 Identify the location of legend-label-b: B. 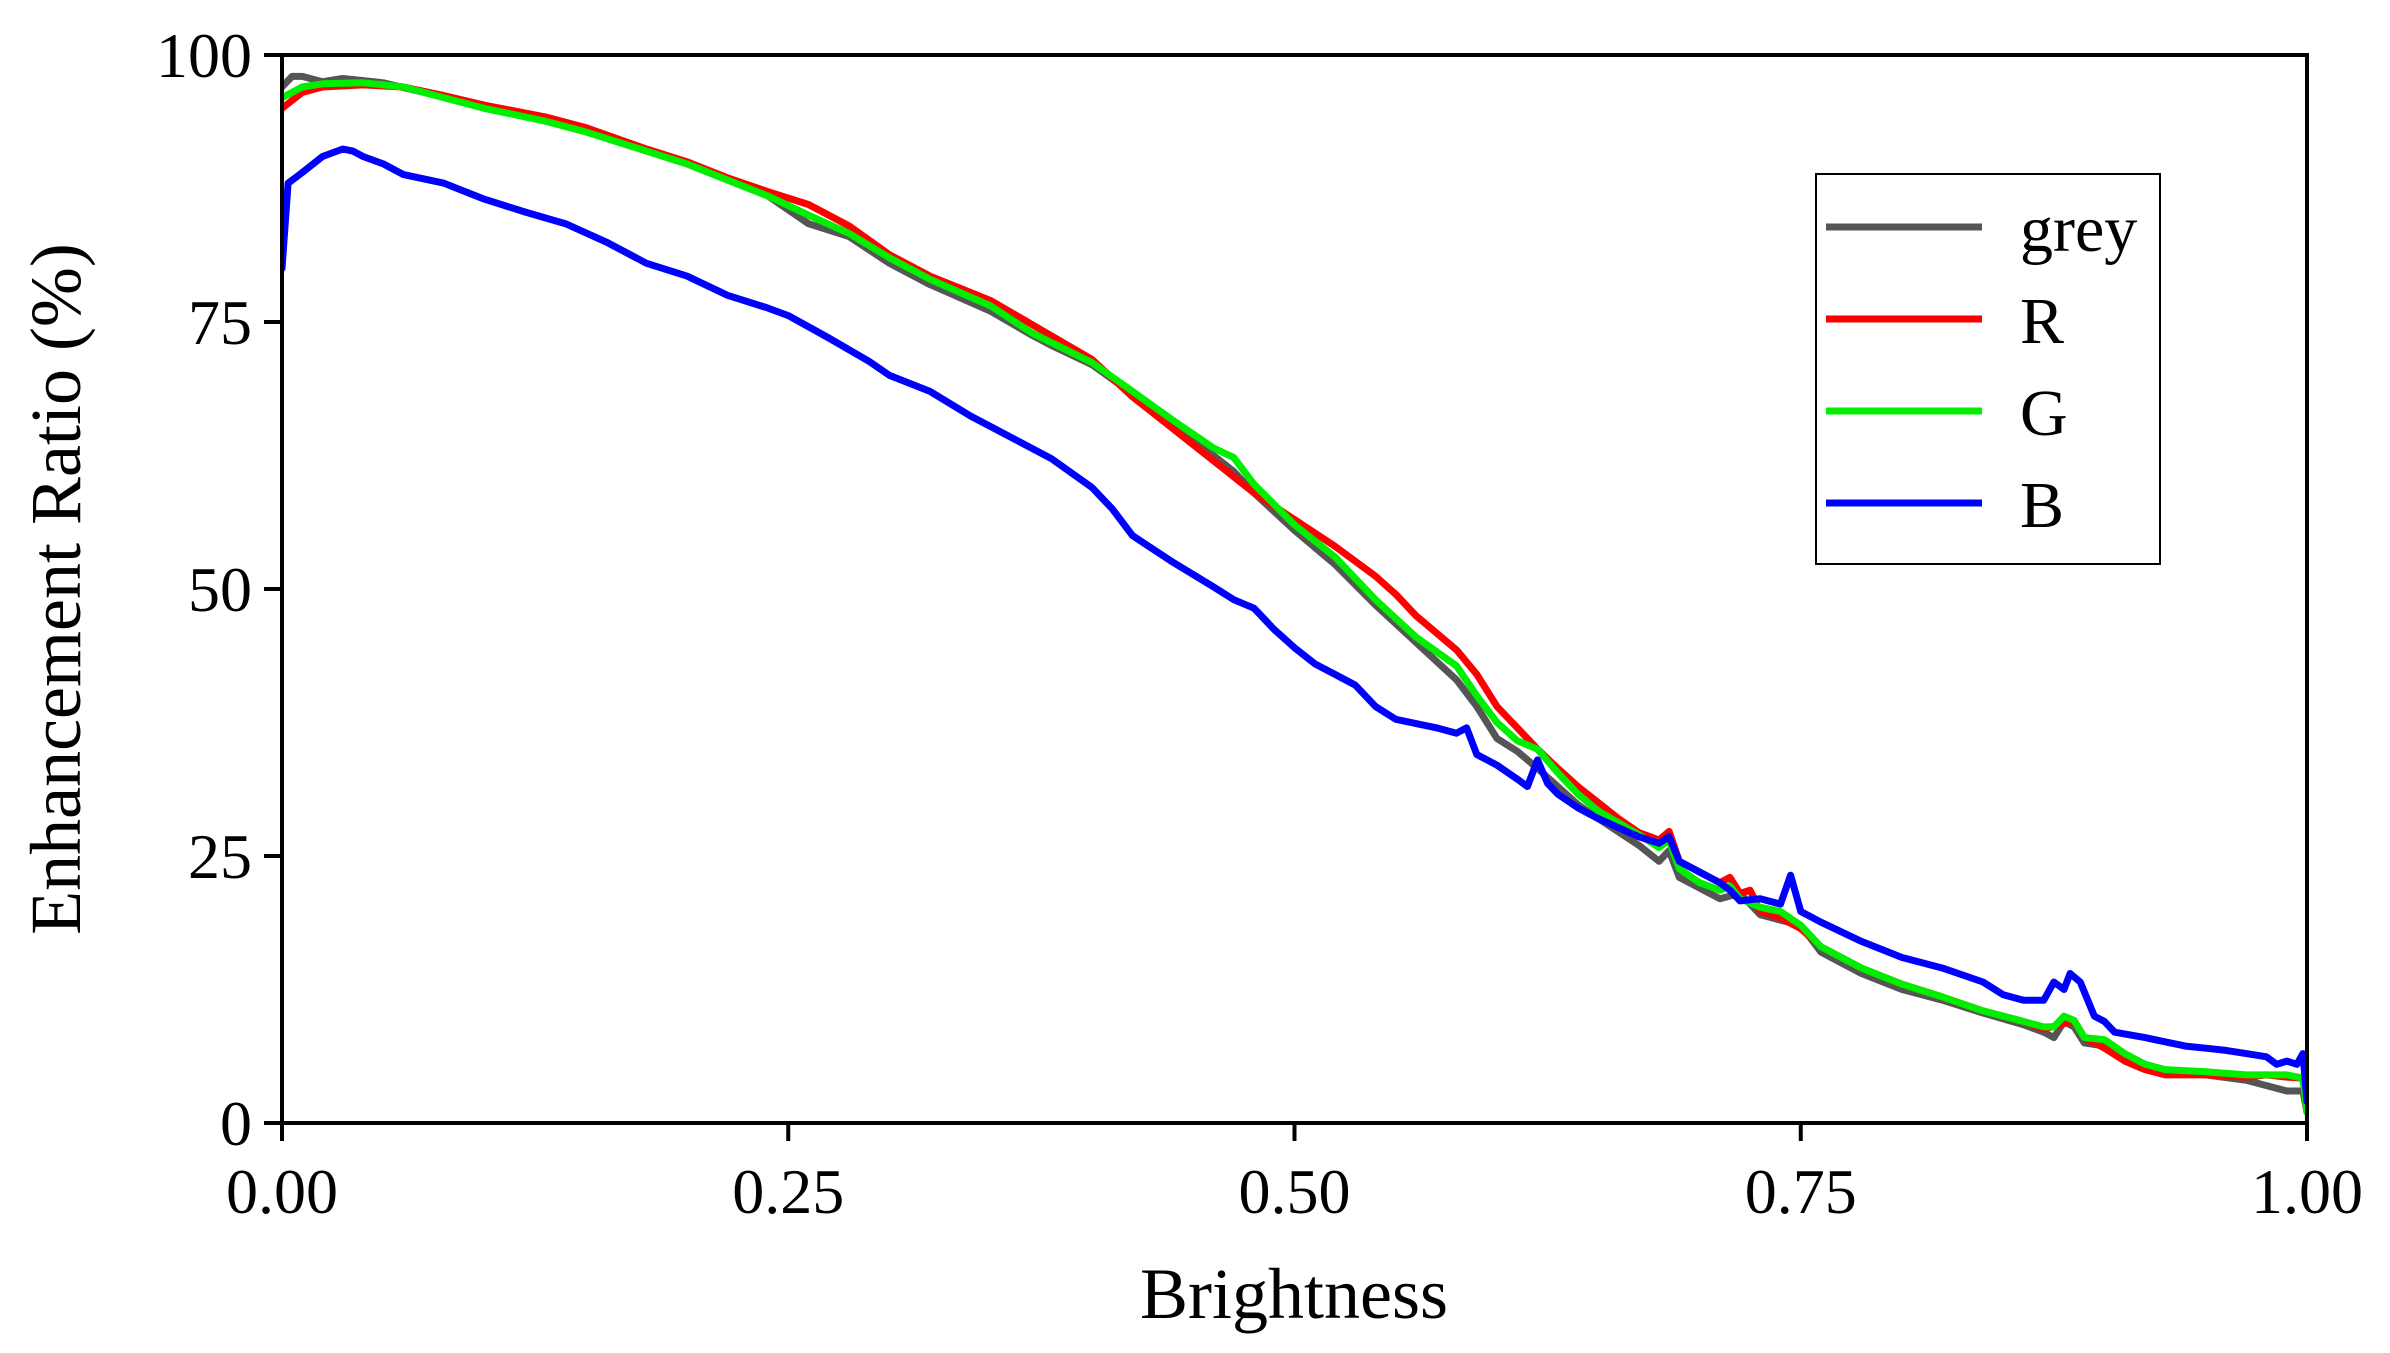
(2042, 505).